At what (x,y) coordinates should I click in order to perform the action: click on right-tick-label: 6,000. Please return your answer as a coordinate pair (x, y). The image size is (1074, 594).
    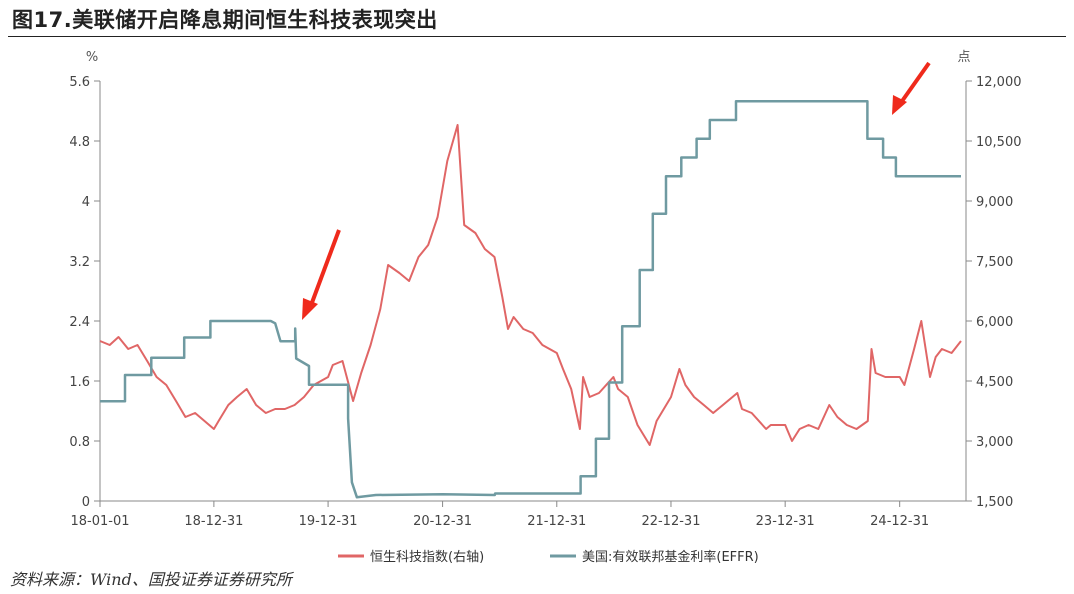
    Looking at the image, I should click on (994, 322).